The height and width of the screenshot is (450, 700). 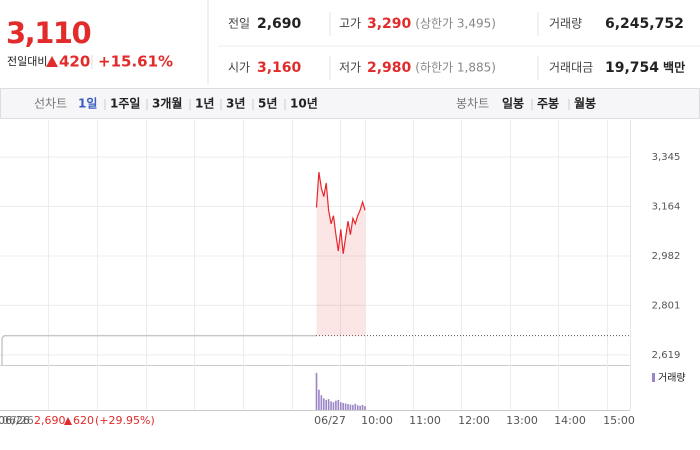 What do you see at coordinates (50, 104) in the screenshot?
I see `tab-group-label: 선차트` at bounding box center [50, 104].